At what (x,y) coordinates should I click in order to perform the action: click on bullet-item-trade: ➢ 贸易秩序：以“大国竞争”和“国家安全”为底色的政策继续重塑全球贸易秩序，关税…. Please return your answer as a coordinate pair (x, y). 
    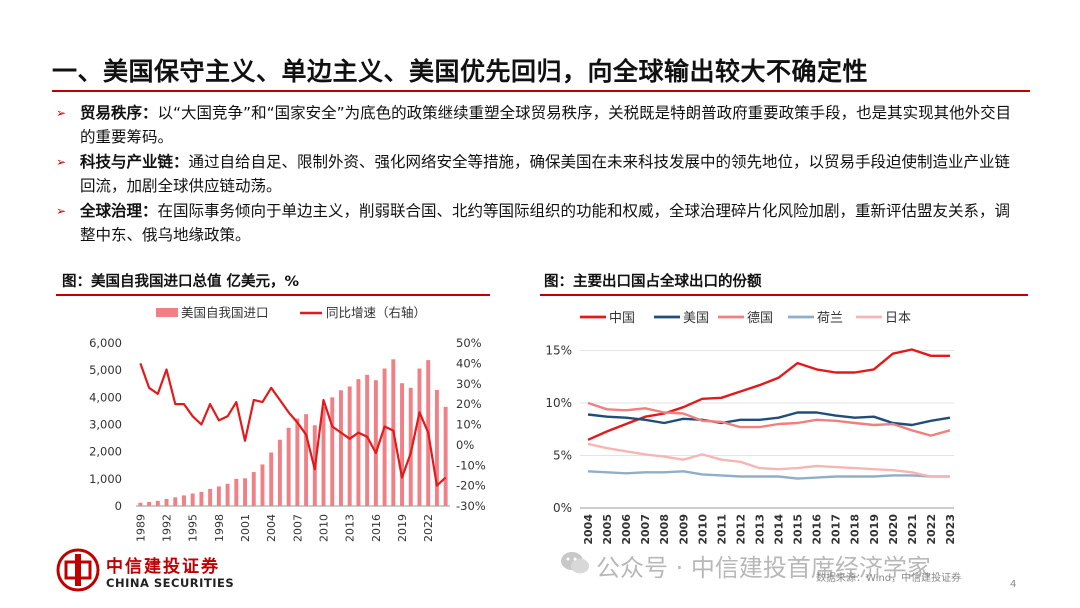
    Looking at the image, I should click on (539, 125).